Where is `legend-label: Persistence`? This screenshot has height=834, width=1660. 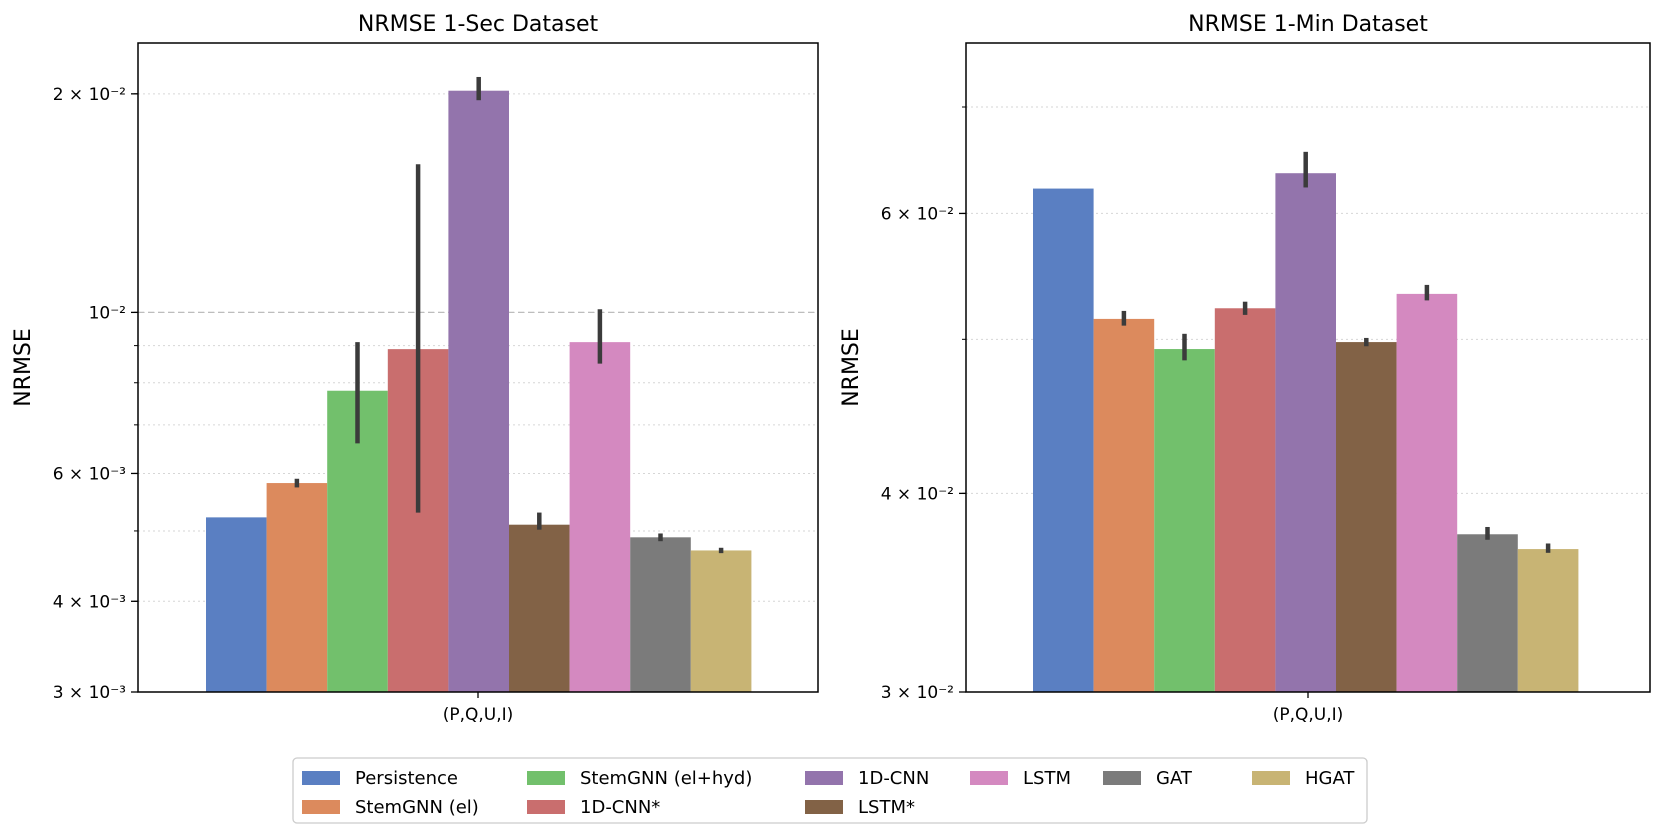
legend-label: Persistence is located at coordinates (406, 778).